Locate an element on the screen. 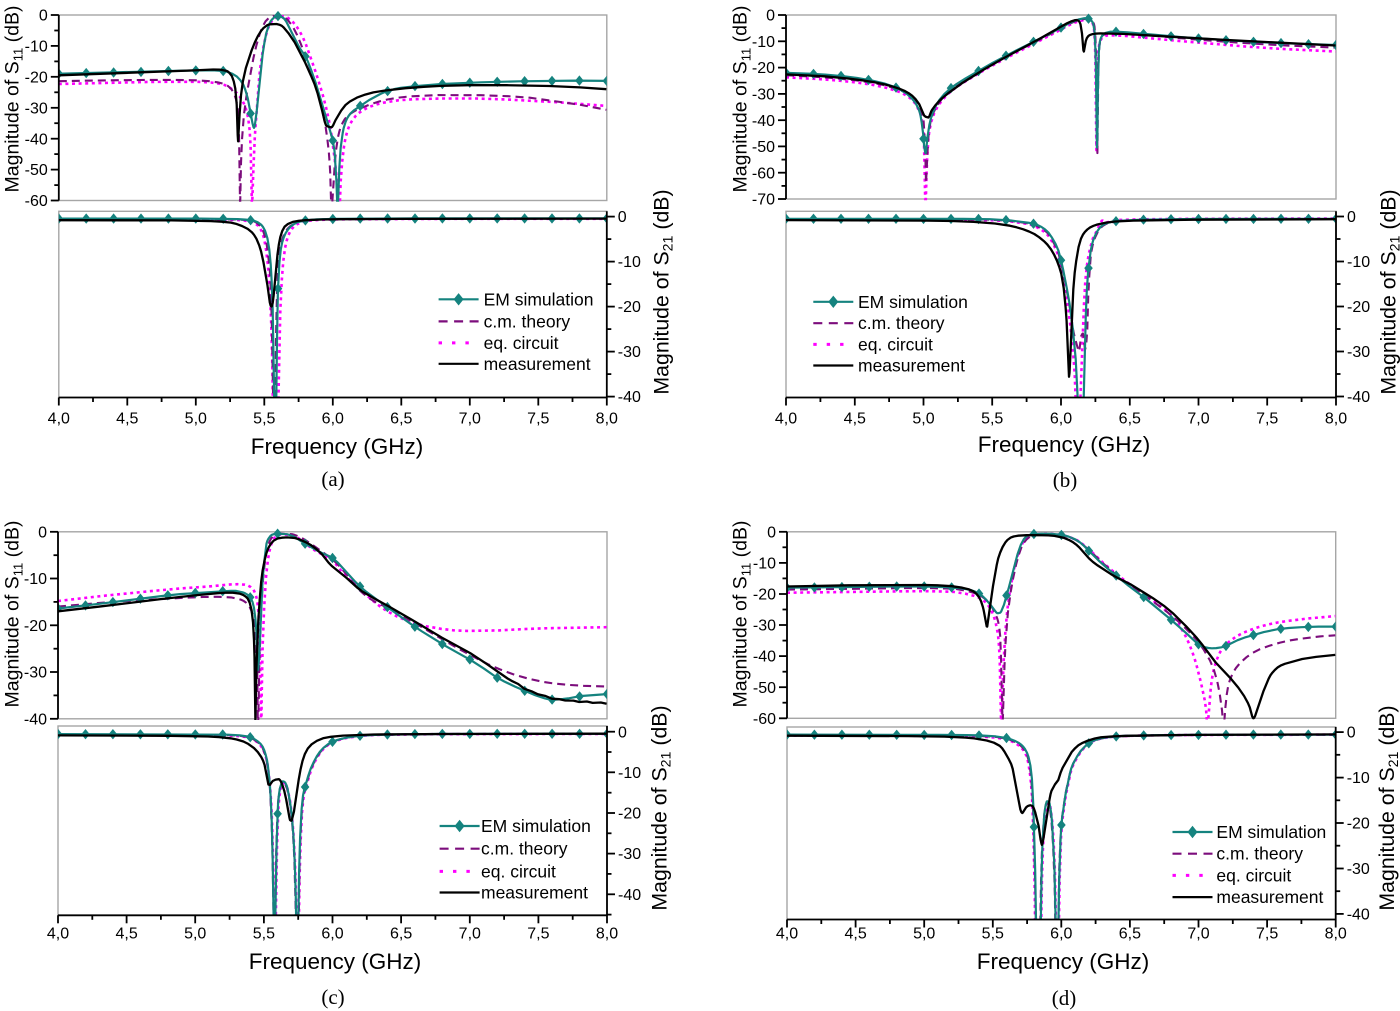 The width and height of the screenshot is (1400, 1011). svg-text: (d) is located at coordinates (1064, 998).